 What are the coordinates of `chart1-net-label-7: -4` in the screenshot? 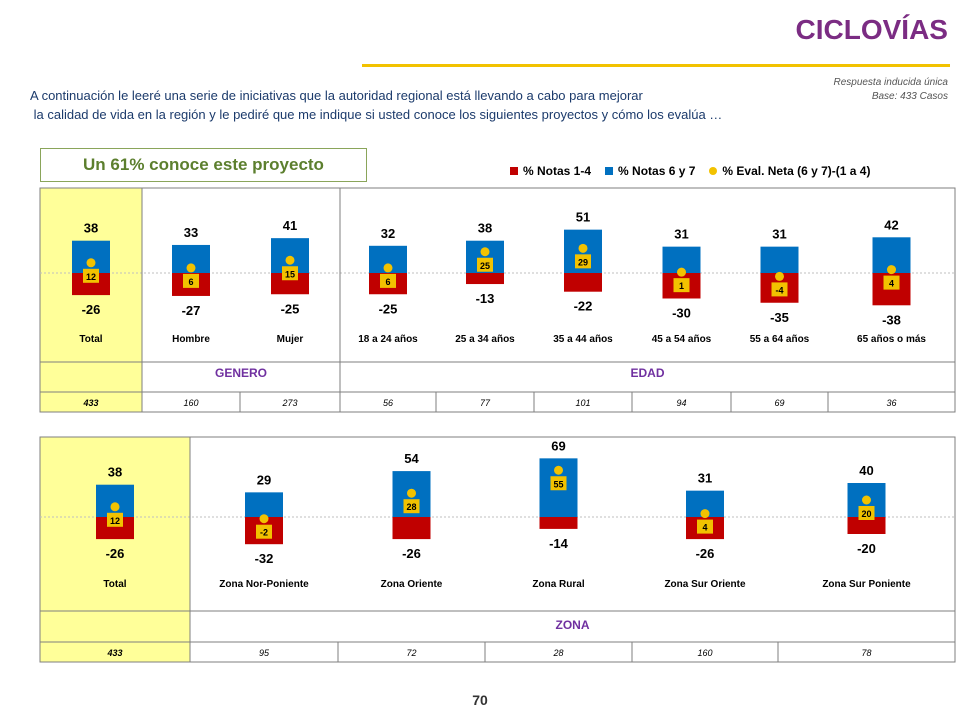 It's located at (779, 290).